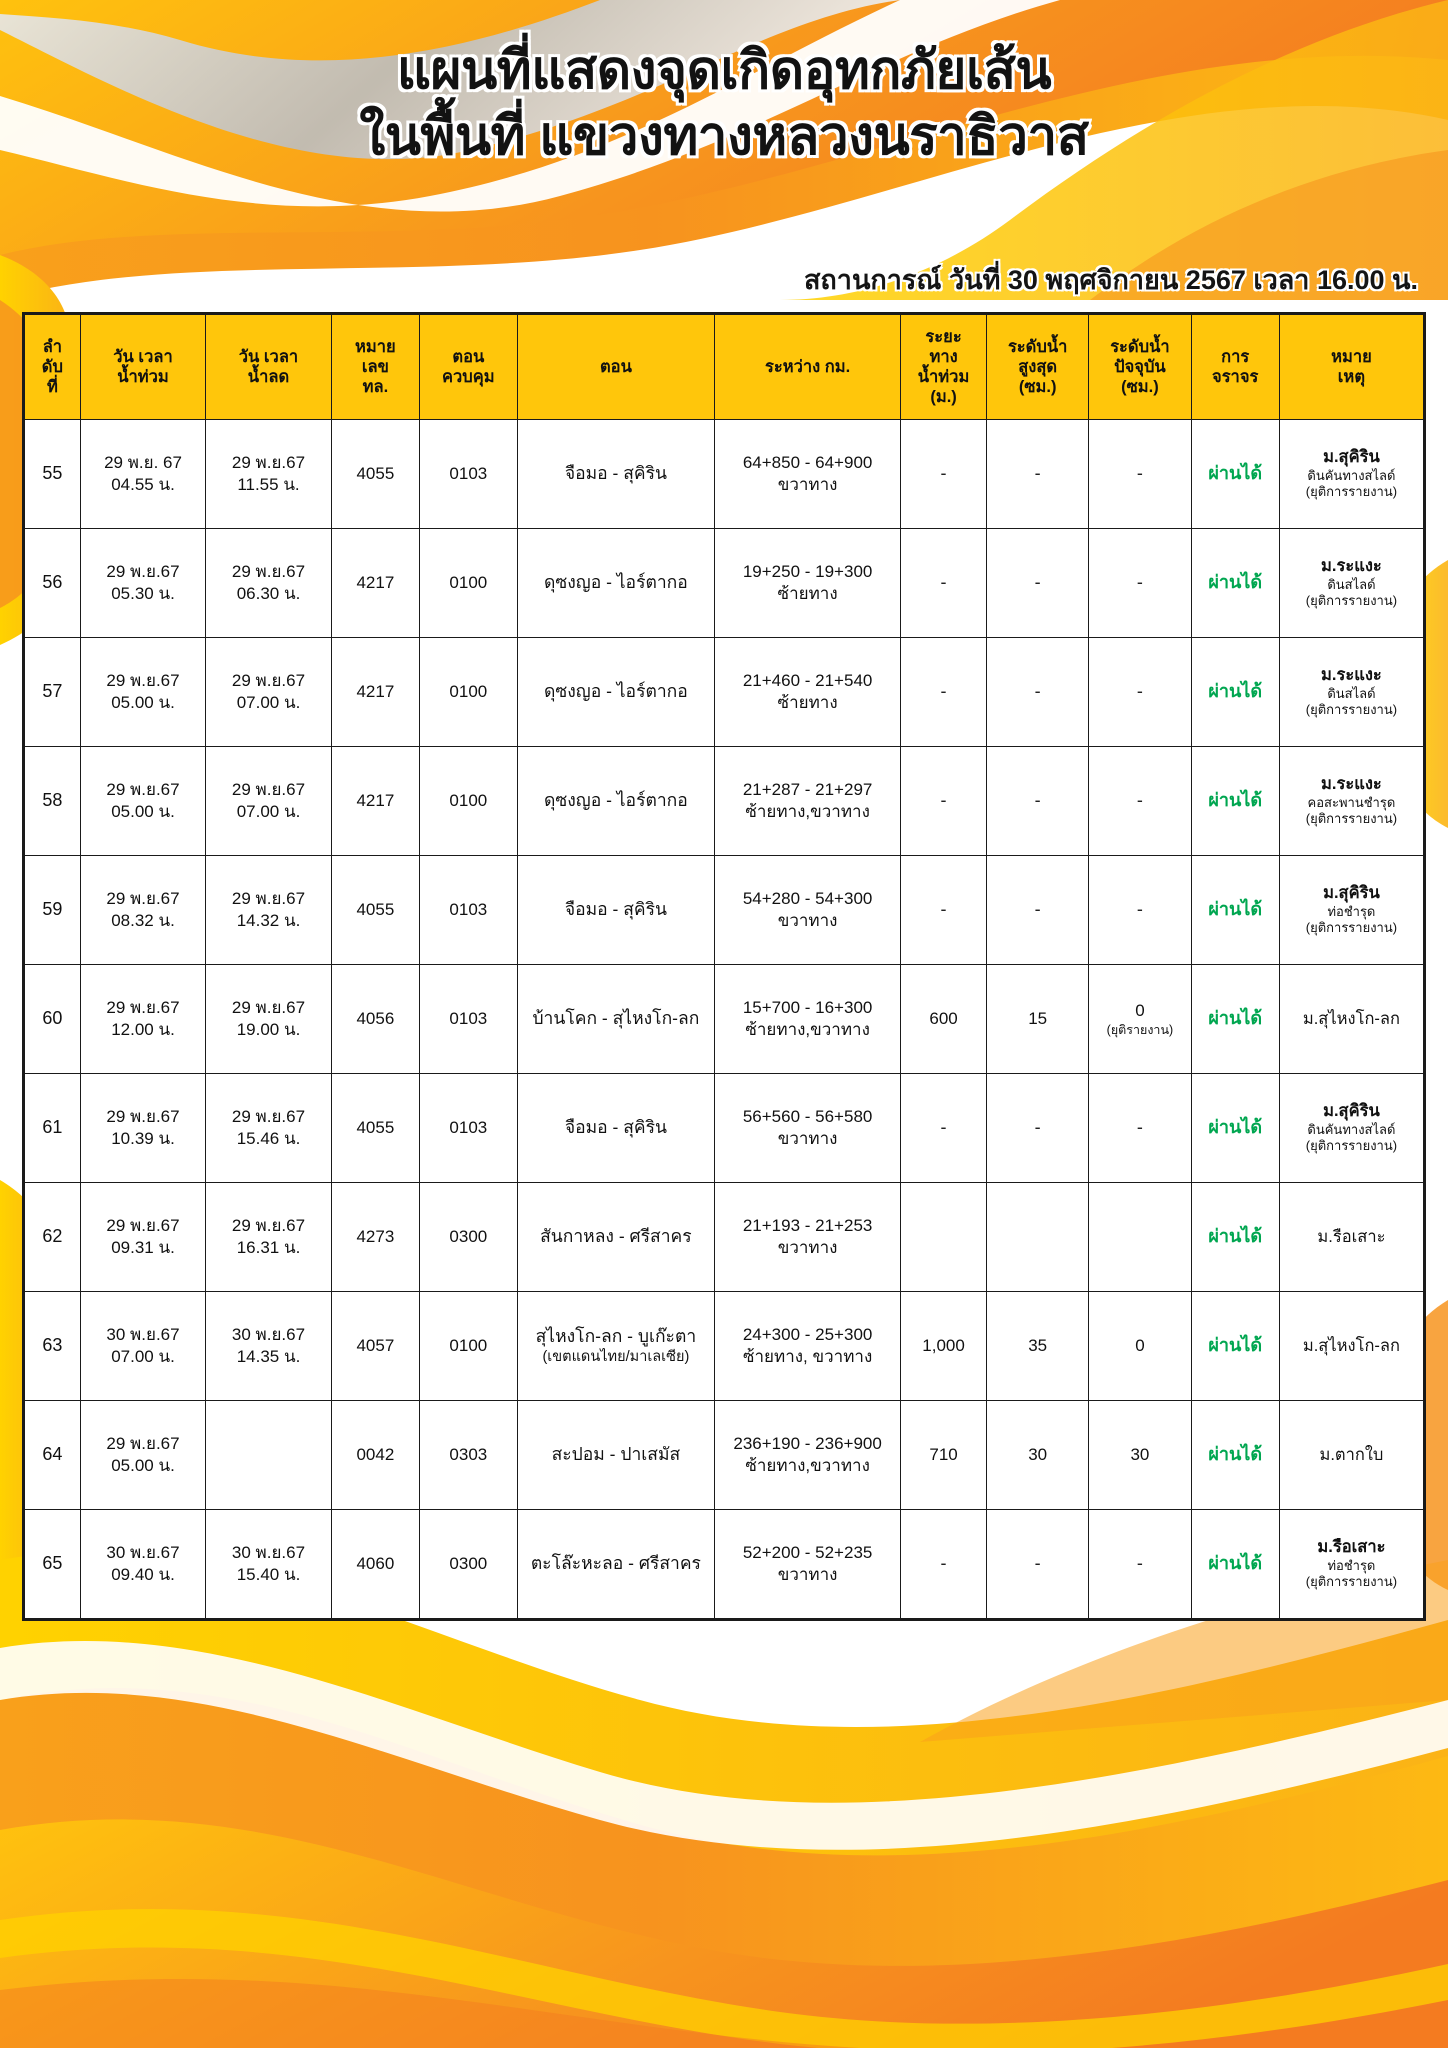 The height and width of the screenshot is (2048, 1448). I want to click on column-header-between: ระหว่าง กม., so click(808, 367).